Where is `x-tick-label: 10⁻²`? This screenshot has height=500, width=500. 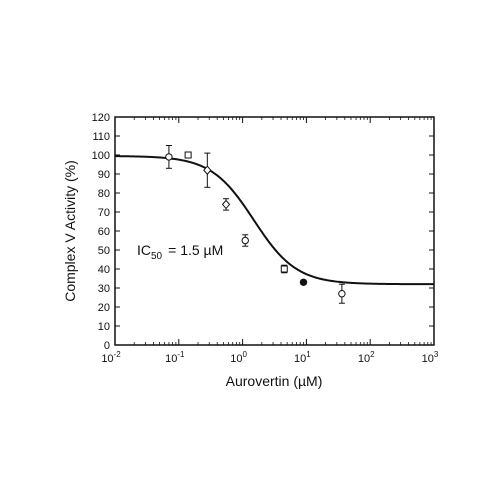
x-tick-label: 10⁻² is located at coordinates (111, 357).